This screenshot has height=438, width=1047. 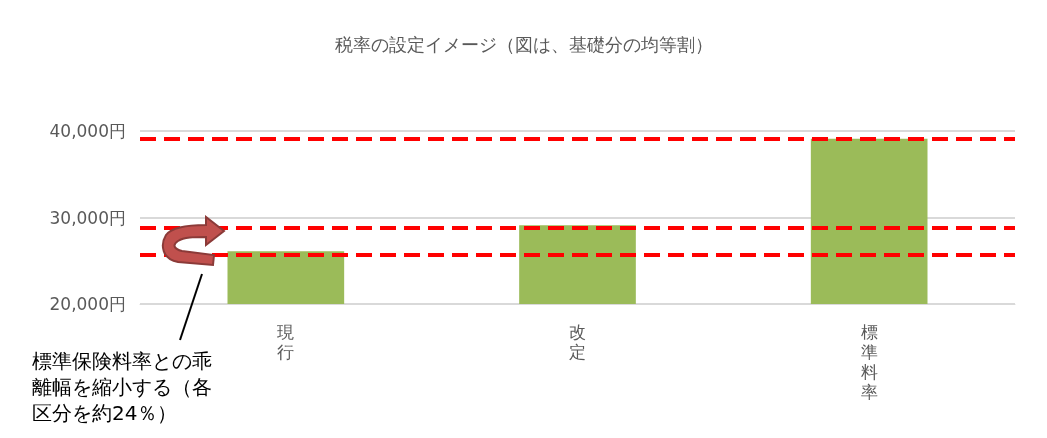 What do you see at coordinates (87, 131) in the screenshot?
I see `y-tick-label: 40,000円` at bounding box center [87, 131].